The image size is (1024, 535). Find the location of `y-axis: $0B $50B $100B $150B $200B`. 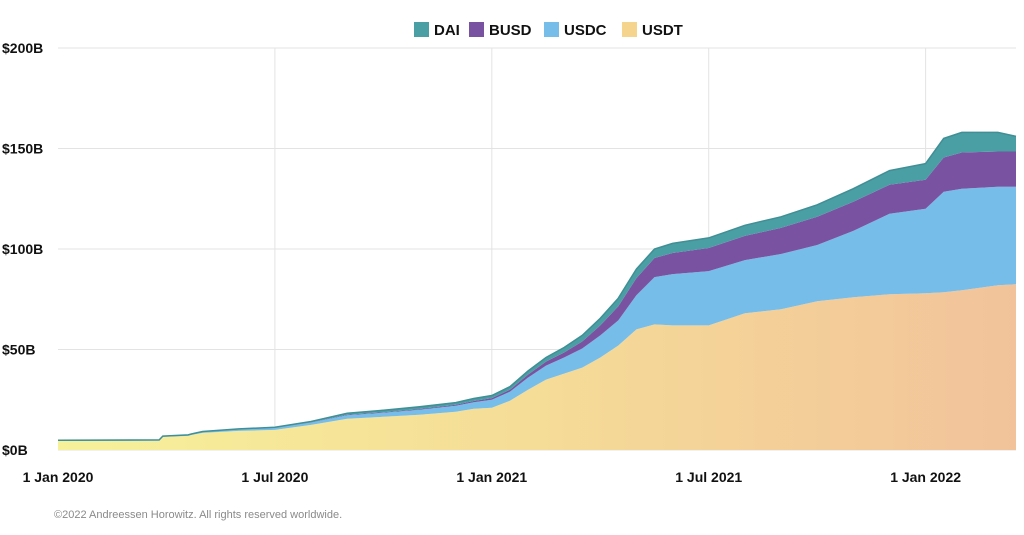

y-axis: $0B $50B $100B $150B $200B is located at coordinates (22, 249).